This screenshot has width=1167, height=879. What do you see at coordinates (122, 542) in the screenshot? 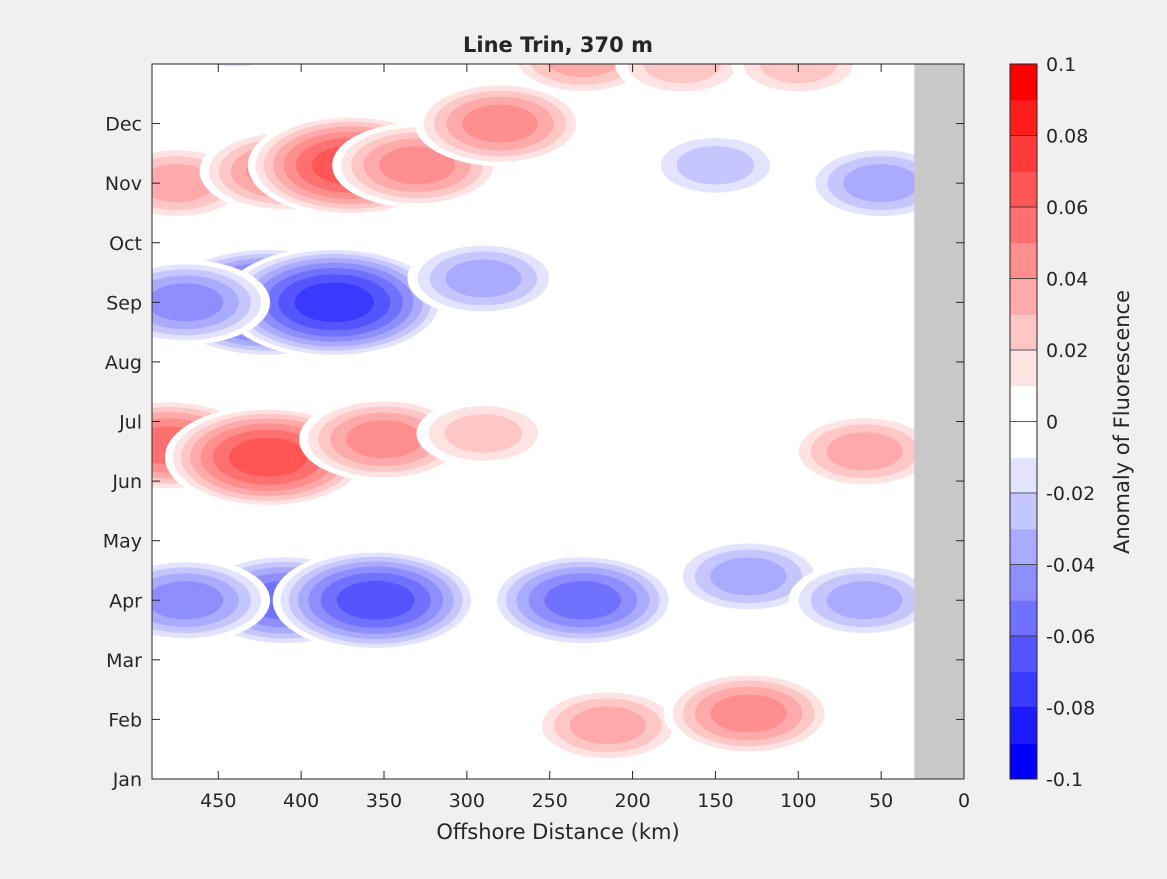
I see `y-tick-label: May` at bounding box center [122, 542].